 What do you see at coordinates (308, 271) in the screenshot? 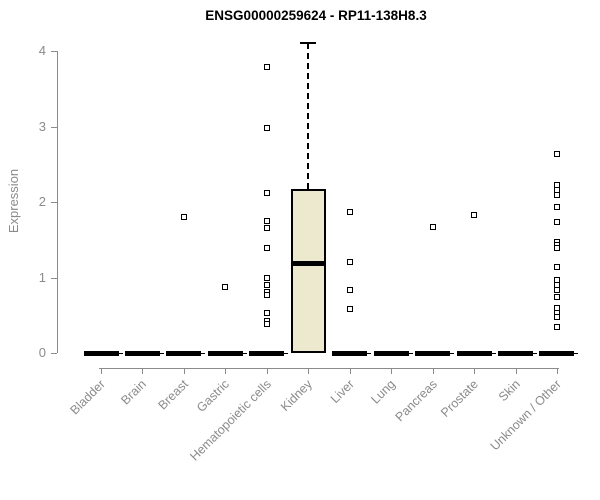
I see `box-kidney` at bounding box center [308, 271].